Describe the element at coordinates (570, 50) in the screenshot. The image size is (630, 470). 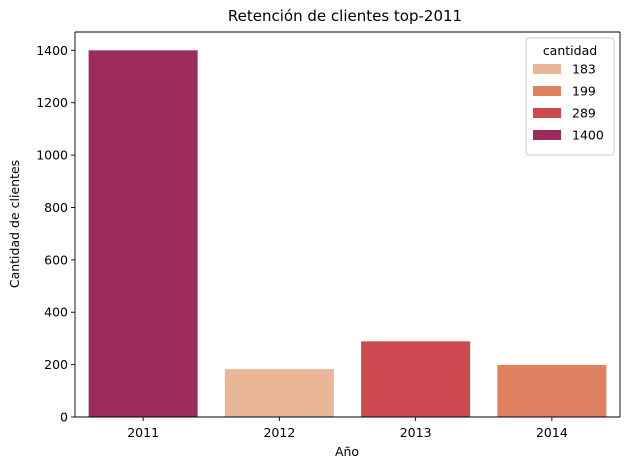
I see `legend-title: cantidad` at that location.